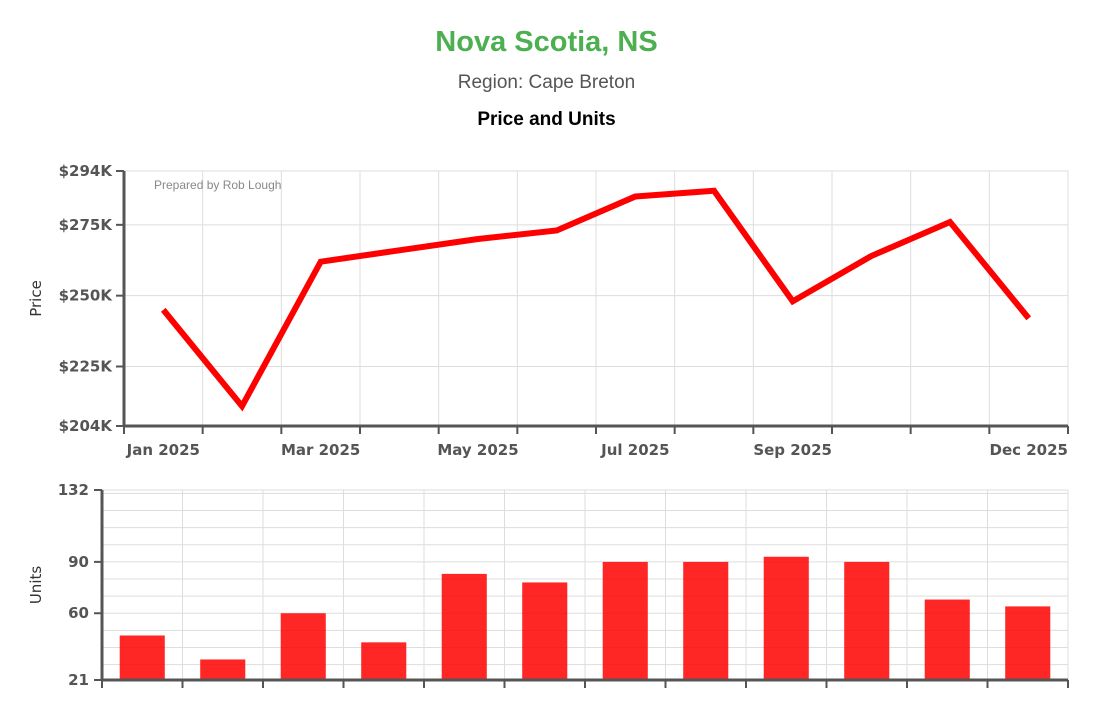  What do you see at coordinates (78, 613) in the screenshot?
I see `units-y-tick-label: 60` at bounding box center [78, 613].